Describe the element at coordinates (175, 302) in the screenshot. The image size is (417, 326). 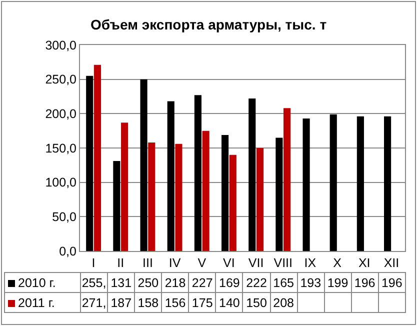
I see `data-label: 156` at that location.